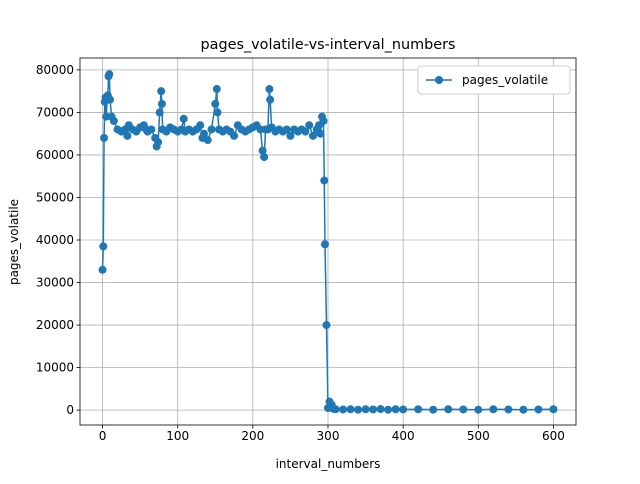  I want to click on x-tick-label: 200, so click(252, 436).